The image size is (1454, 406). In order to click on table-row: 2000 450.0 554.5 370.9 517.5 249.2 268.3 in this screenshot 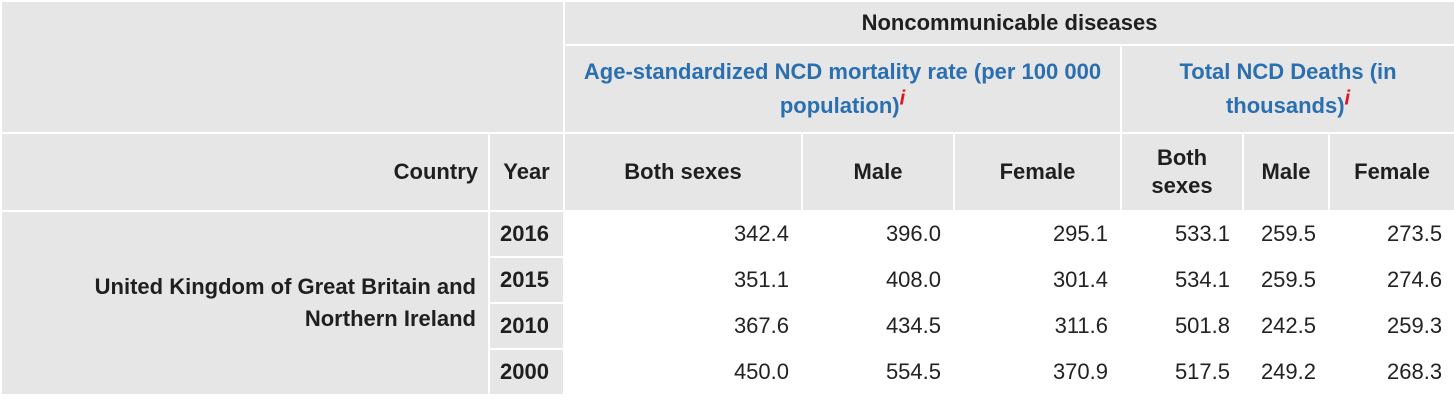, I will do `click(727, 372)`.